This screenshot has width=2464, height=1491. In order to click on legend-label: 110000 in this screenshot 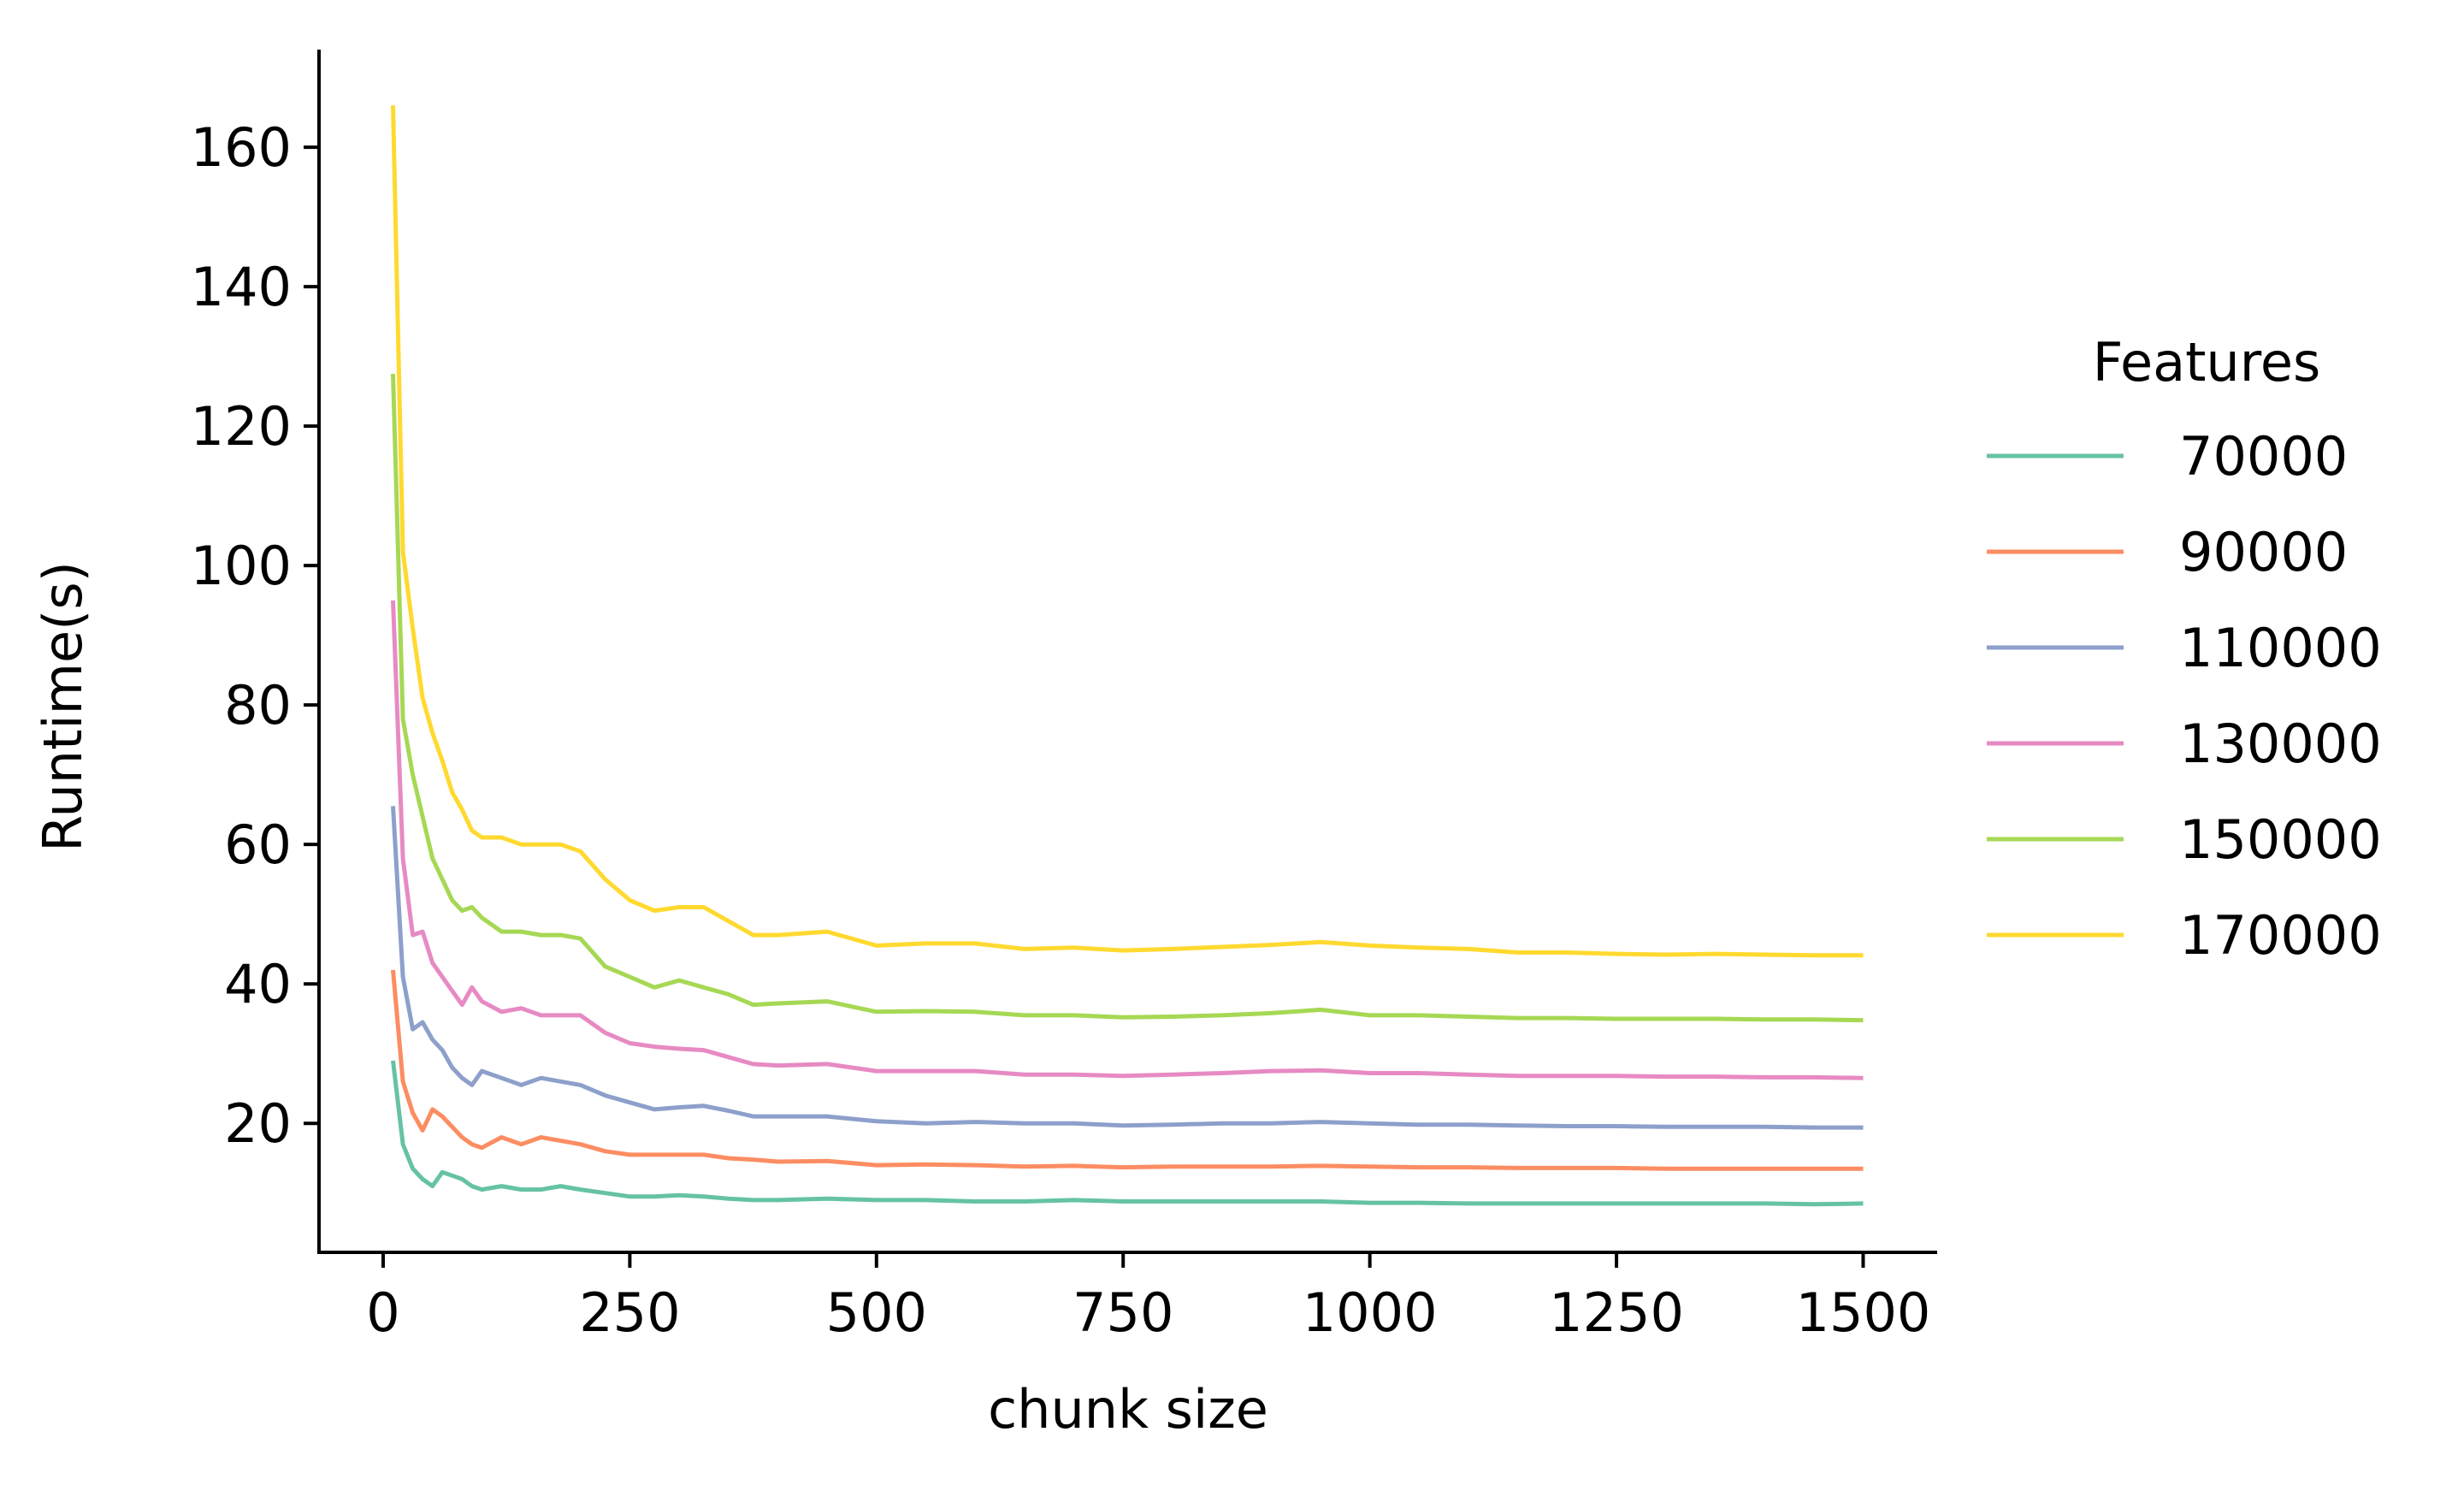, I will do `click(2280, 648)`.